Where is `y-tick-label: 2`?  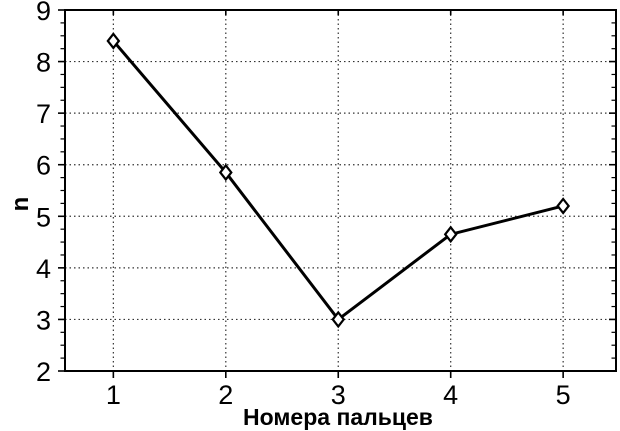 y-tick-label: 2 is located at coordinates (43, 372).